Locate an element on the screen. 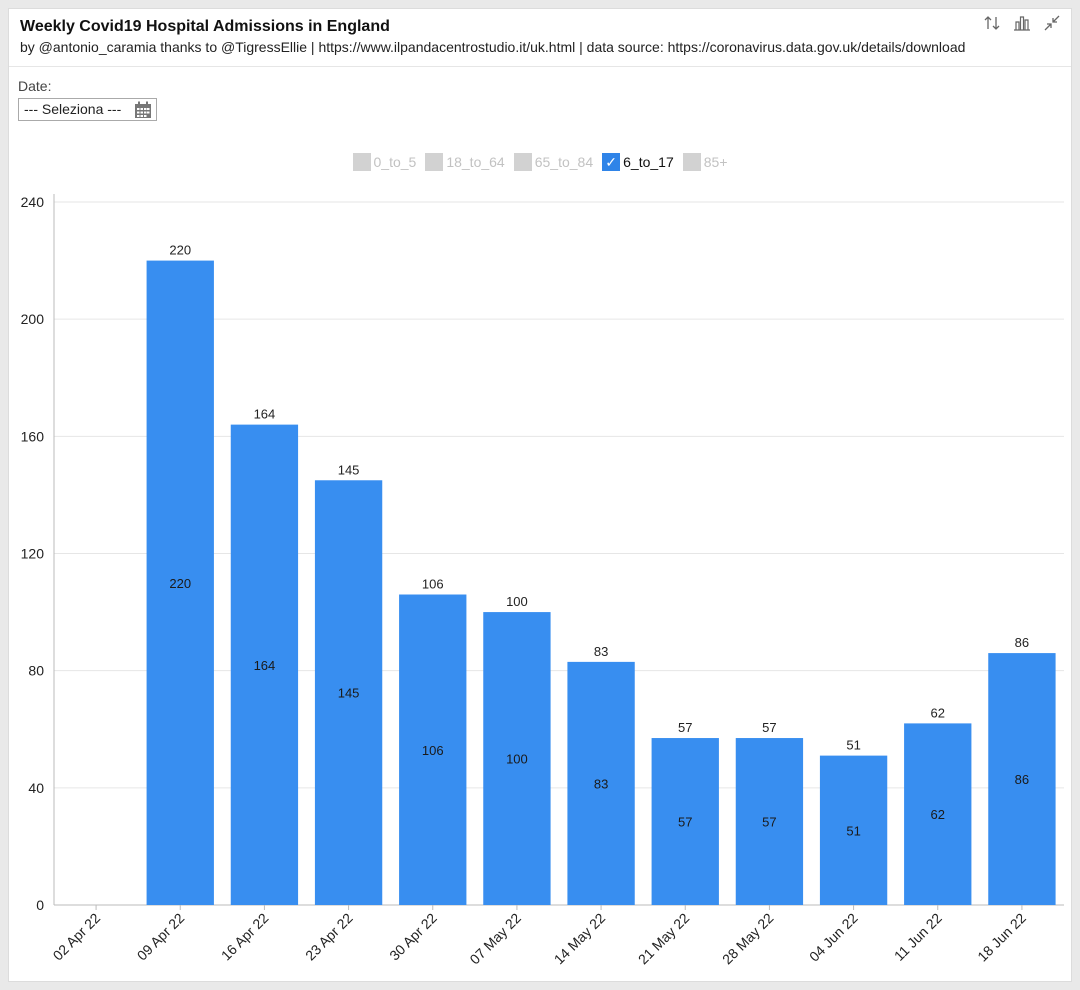 The image size is (1080, 990). bar-top-label: 145 is located at coordinates (349, 469).